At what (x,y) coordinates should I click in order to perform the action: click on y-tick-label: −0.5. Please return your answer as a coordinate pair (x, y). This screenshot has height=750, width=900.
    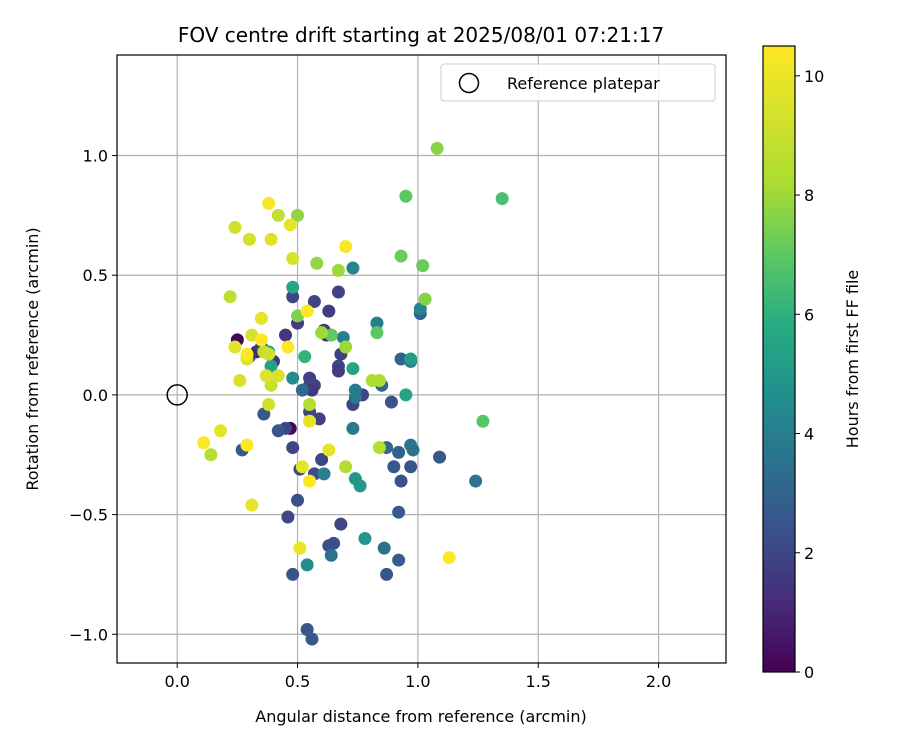
    Looking at the image, I should click on (88, 515).